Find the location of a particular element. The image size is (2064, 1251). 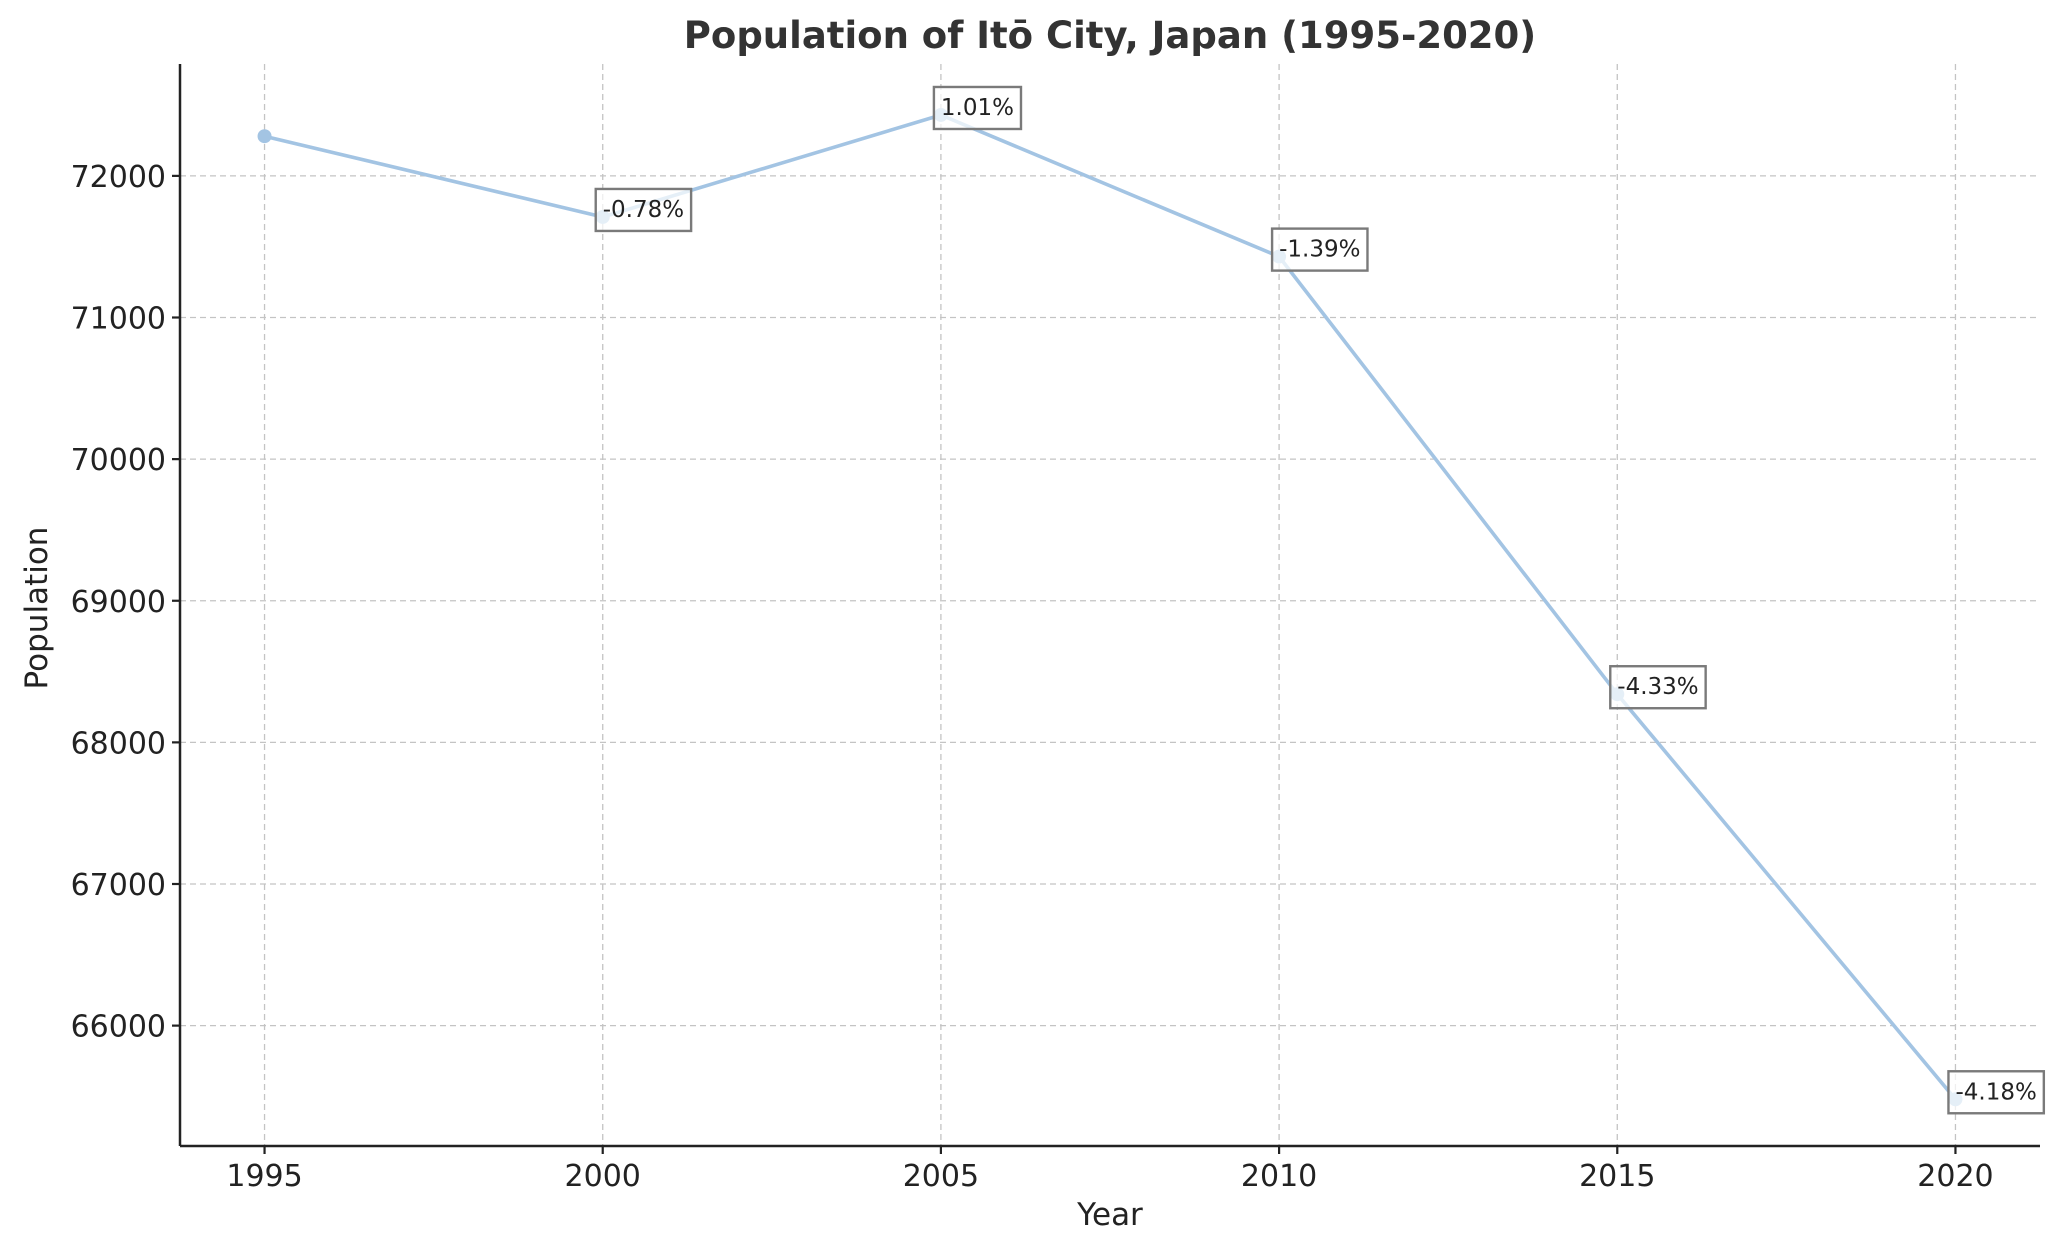

annotation: 1.01% is located at coordinates (977, 108).